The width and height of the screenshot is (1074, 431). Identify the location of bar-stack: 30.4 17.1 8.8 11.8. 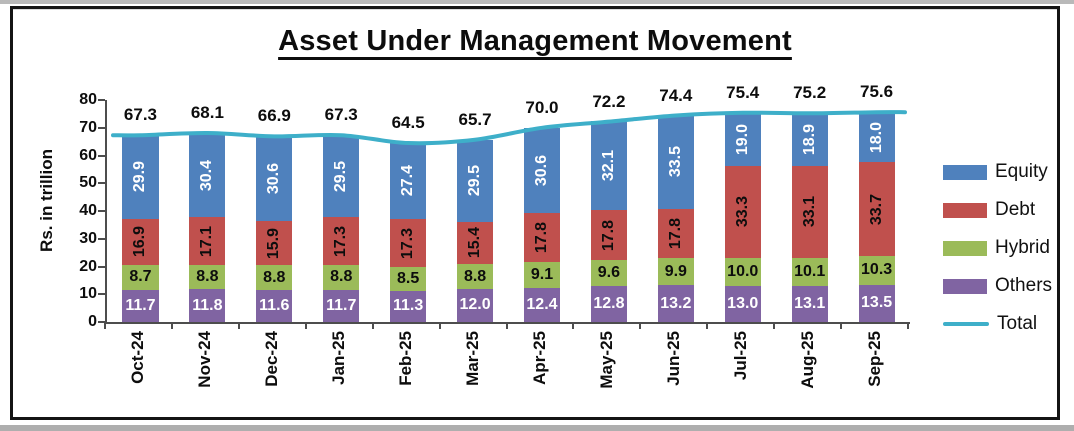
(207, 227).